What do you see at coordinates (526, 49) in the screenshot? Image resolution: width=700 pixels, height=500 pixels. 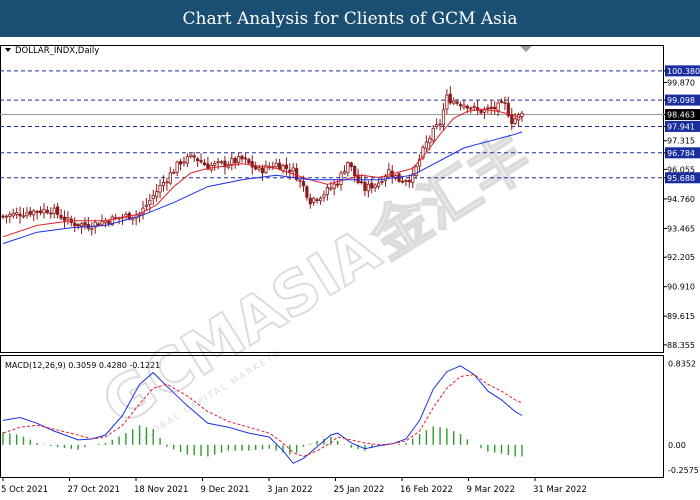 I see `scroll-marker-icon` at bounding box center [526, 49].